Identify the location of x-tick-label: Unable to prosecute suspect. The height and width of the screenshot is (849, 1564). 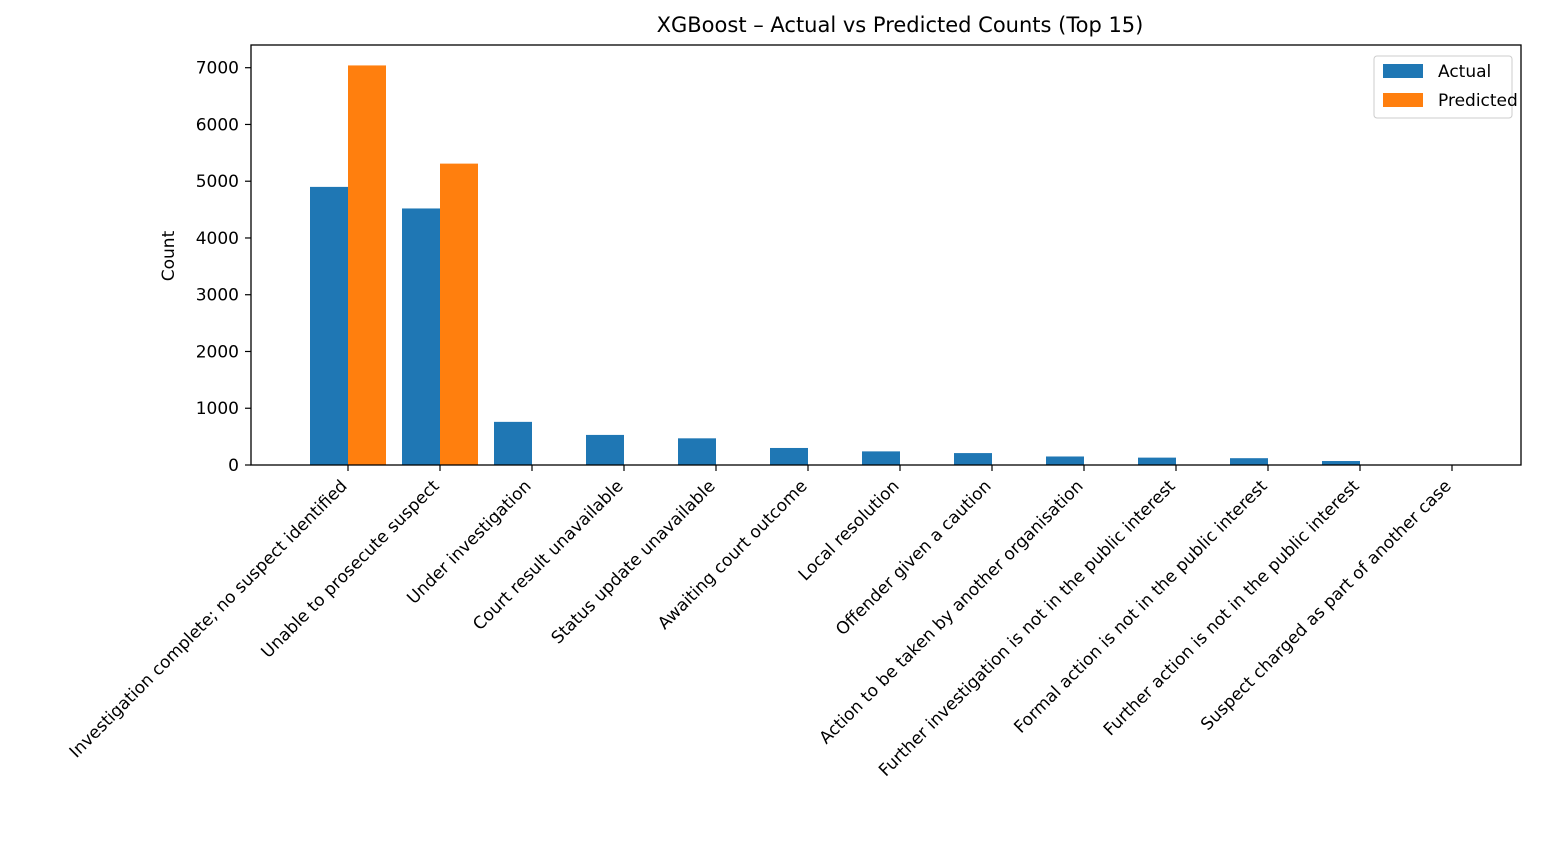
(351, 569).